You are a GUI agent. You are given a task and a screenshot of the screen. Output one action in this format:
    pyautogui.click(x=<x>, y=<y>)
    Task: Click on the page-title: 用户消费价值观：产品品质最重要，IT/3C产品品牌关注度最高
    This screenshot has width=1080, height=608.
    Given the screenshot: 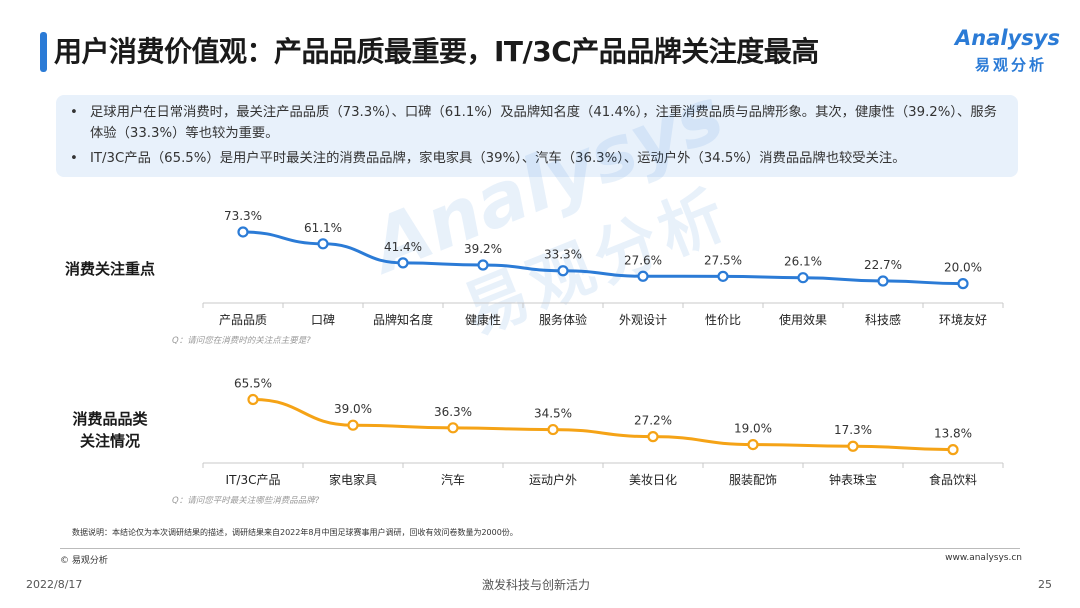 What is the action you would take?
    pyautogui.click(x=436, y=51)
    